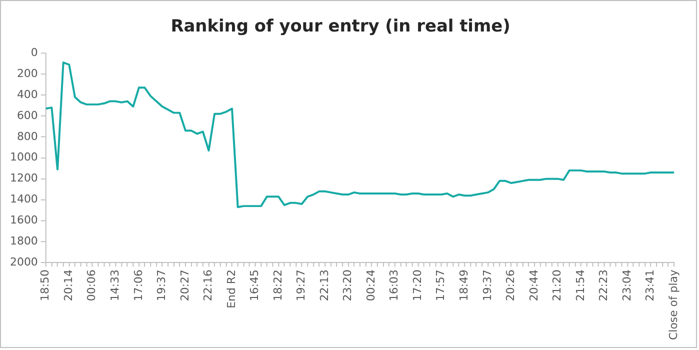 Image resolution: width=699 pixels, height=350 pixels. I want to click on x-tick-label: 20:14, so click(68, 286).